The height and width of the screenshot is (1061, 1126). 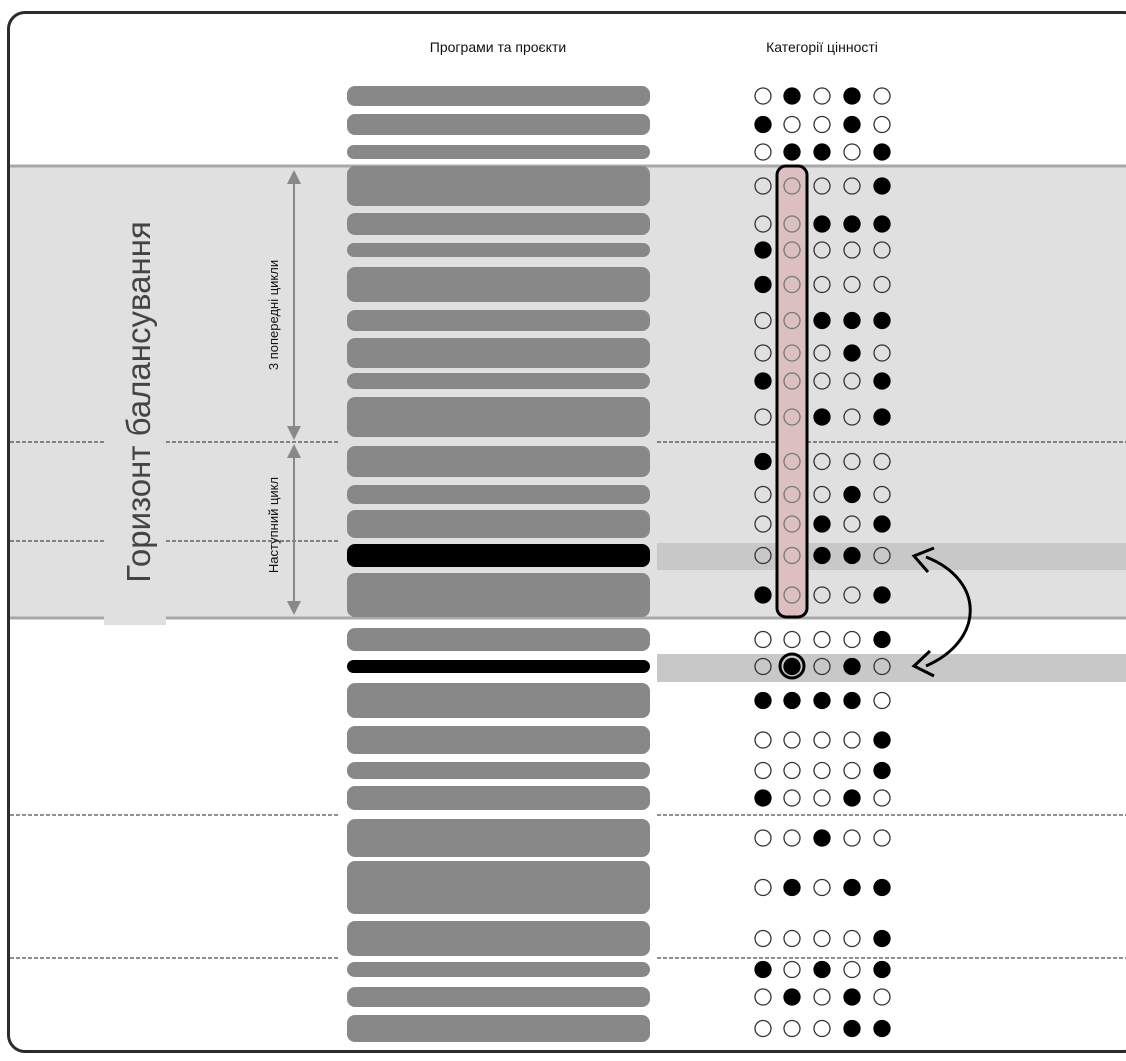 I want to click on swapped-dot-ring, so click(x=792, y=666).